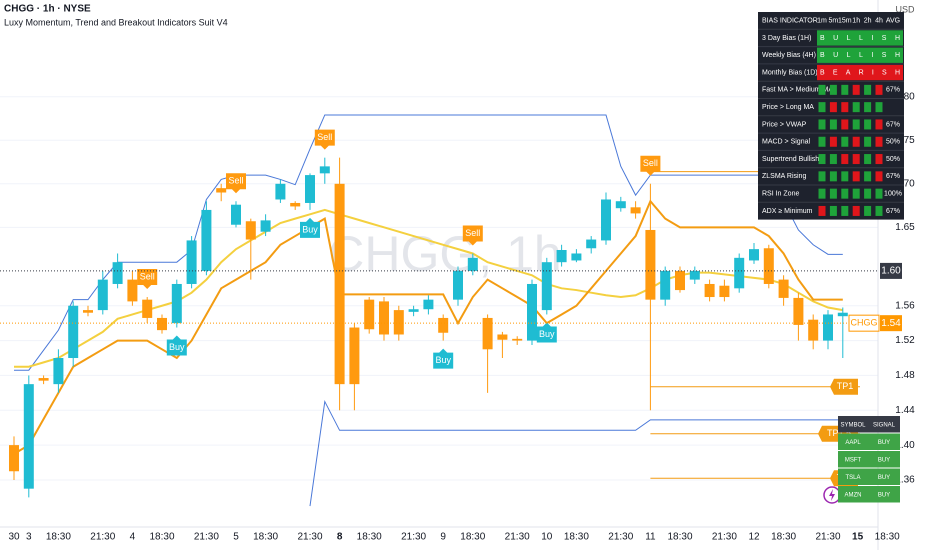 Image resolution: width=932 pixels, height=550 pixels. I want to click on alert-bolt, so click(832, 495).